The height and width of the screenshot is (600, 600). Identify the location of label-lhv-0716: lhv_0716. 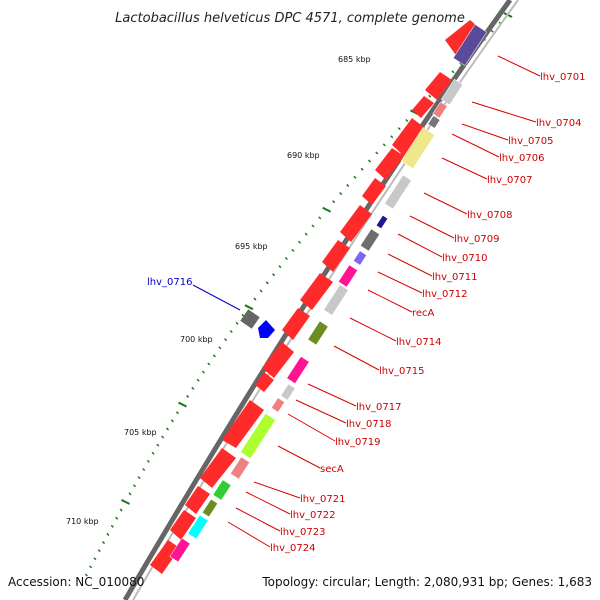
(169, 282).